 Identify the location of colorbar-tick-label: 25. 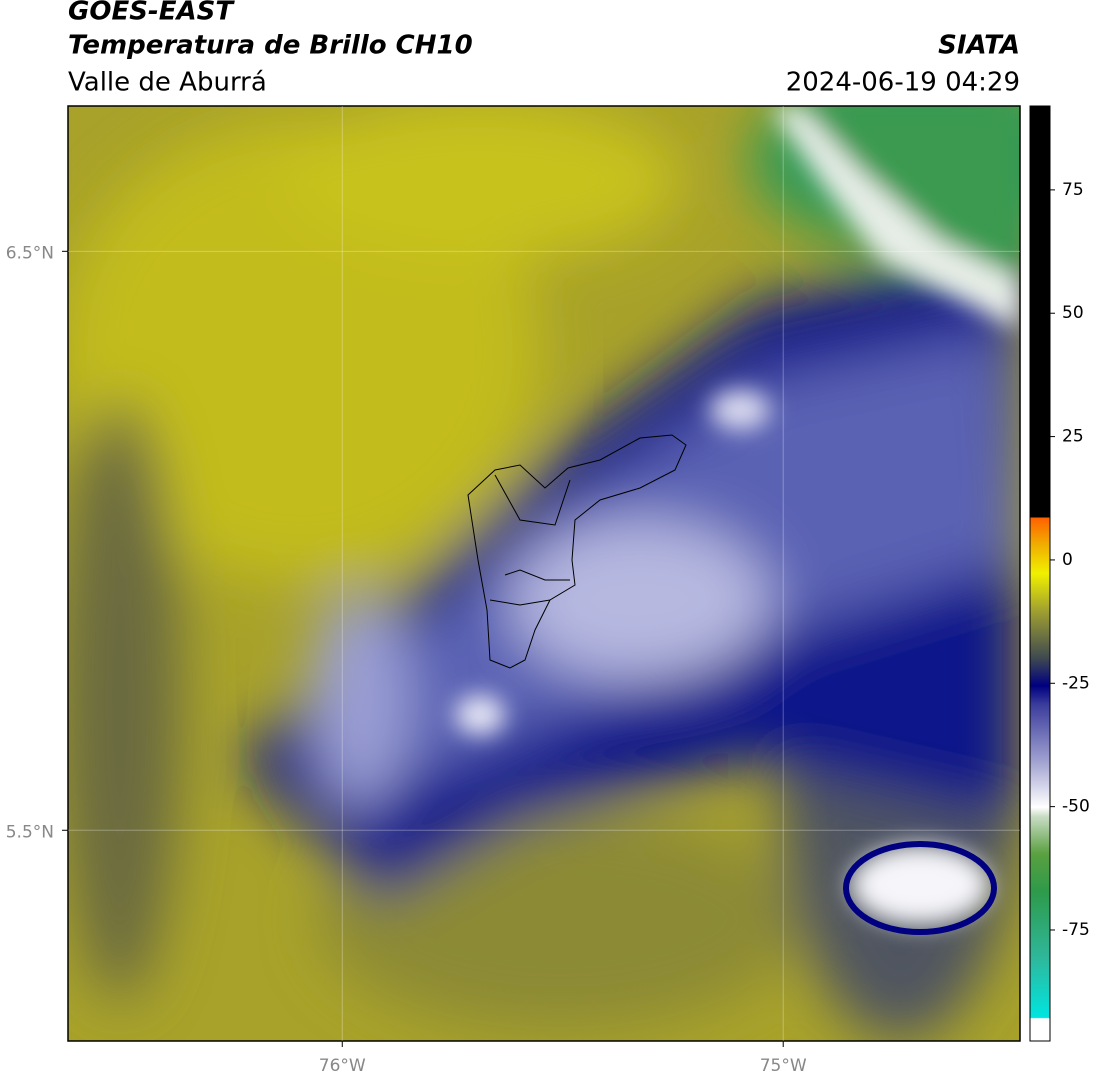
(1073, 437).